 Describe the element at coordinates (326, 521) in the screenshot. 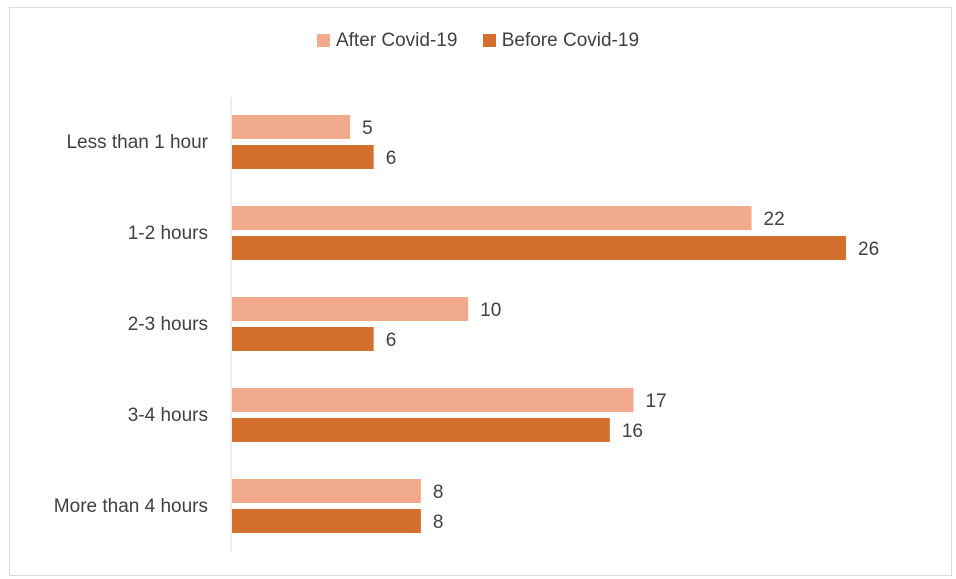

I see `bar-before-covid-19-more-than-4-hours` at that location.